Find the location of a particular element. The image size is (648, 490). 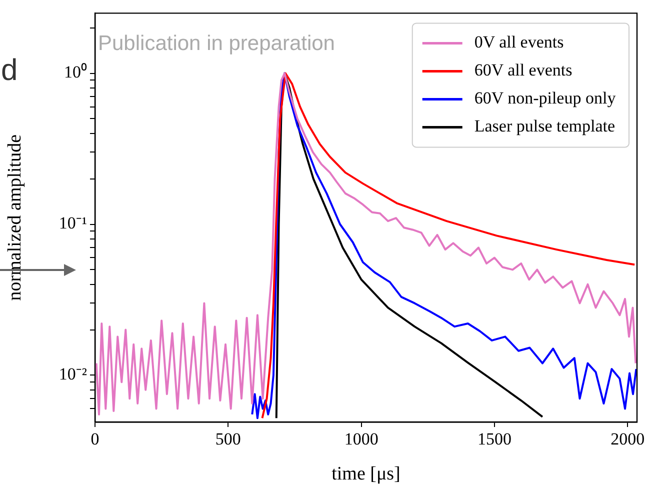

text: d is located at coordinates (9, 70).